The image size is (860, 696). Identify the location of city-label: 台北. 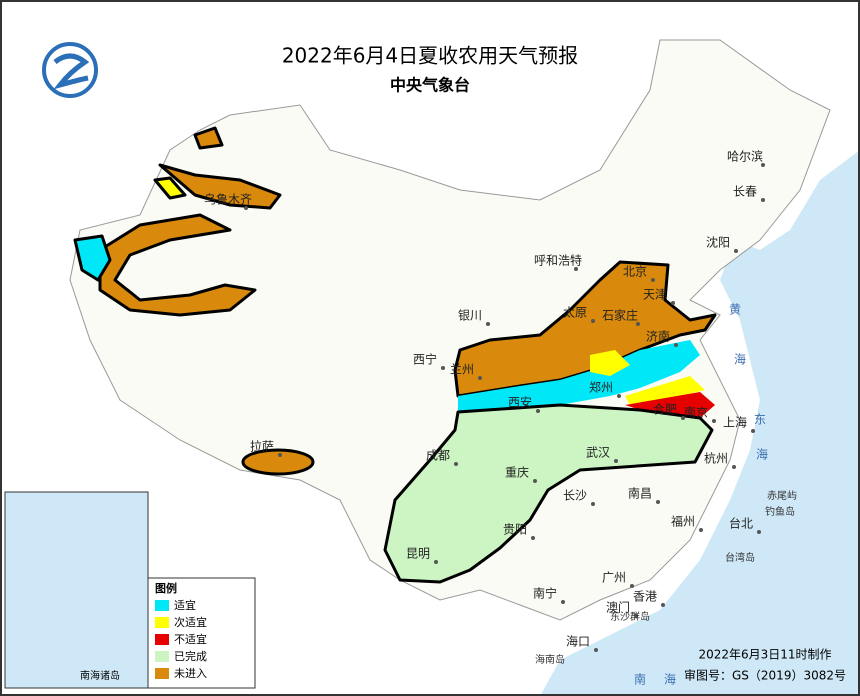
(741, 523).